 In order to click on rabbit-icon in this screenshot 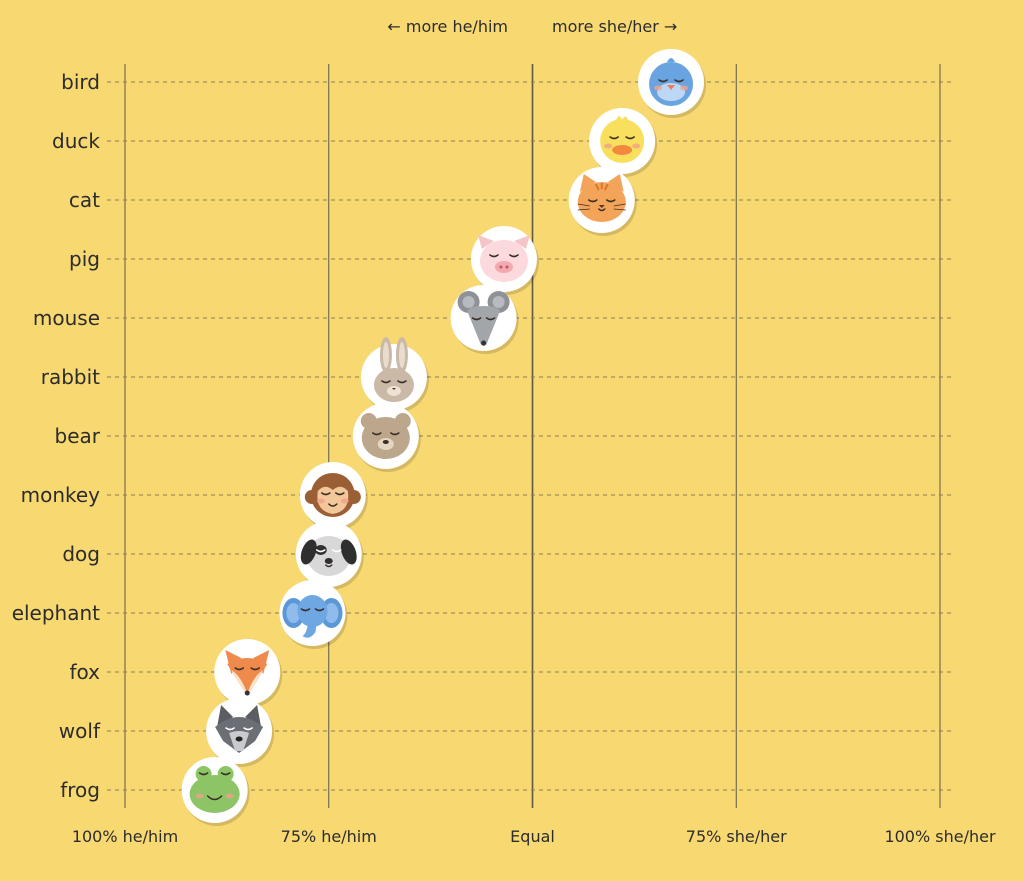, I will do `click(393, 369)`.